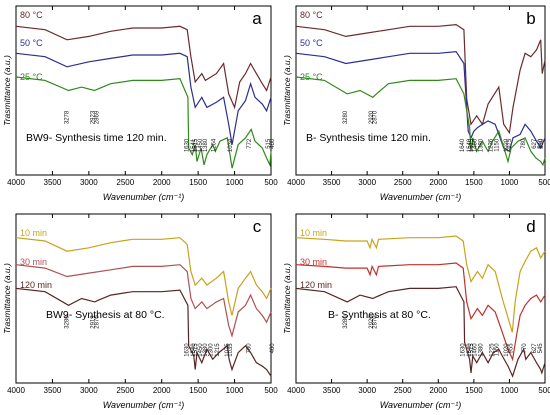 Image resolution: width=550 pixels, height=415 pixels. I want to click on panel-letter: b, so click(530, 18).